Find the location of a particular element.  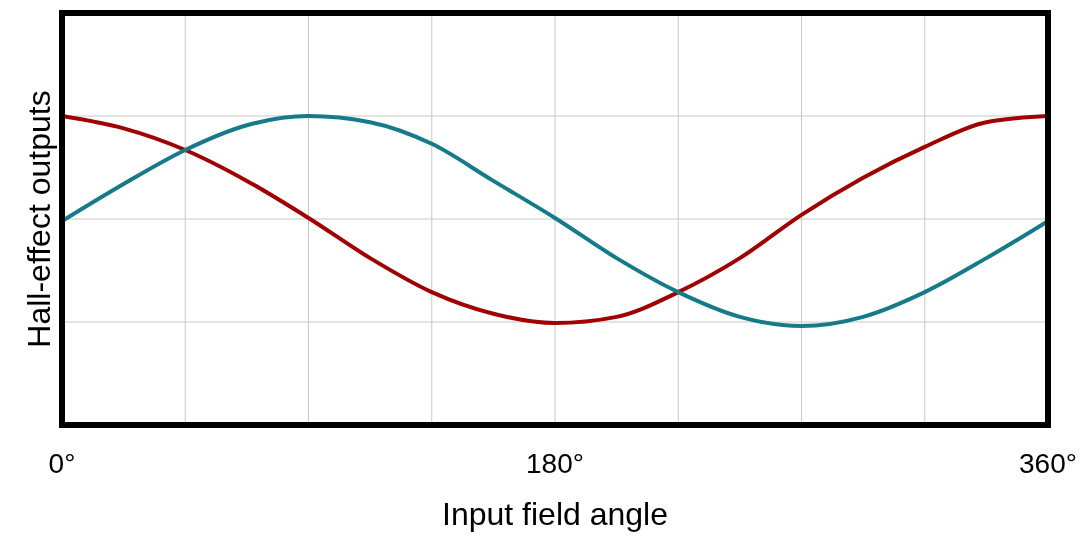

y-axis-title: Hall-effect outputs is located at coordinates (39, 219).